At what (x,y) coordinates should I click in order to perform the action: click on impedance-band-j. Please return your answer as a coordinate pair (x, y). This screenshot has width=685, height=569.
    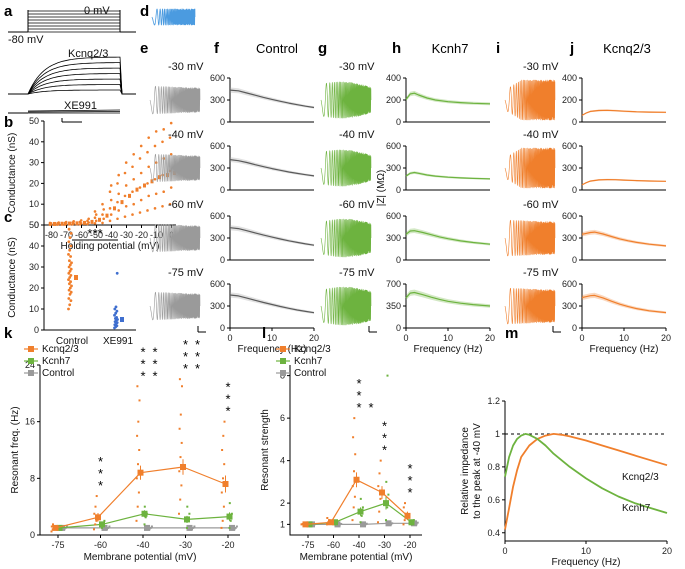
    Looking at the image, I should click on (624, 112).